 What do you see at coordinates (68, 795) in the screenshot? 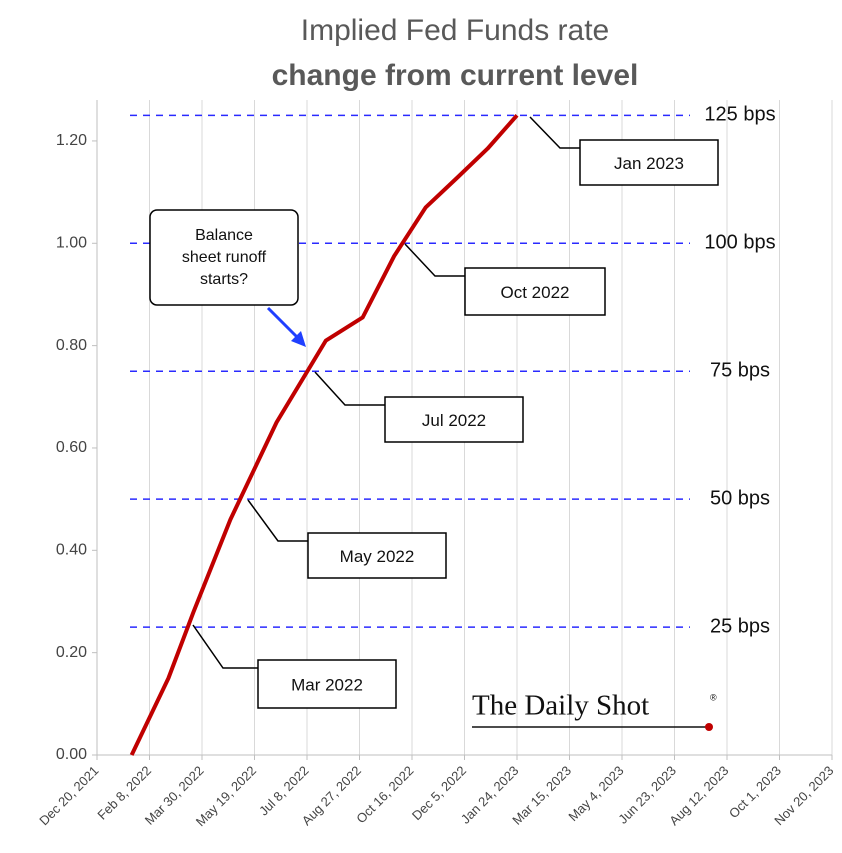
I see `x-tick-label: Dec 20, 2021` at bounding box center [68, 795].